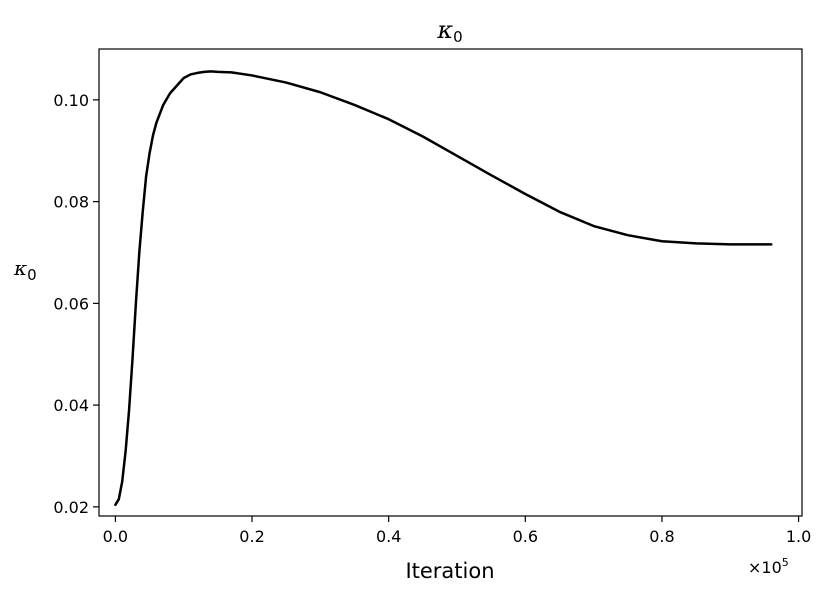 Image resolution: width=830 pixels, height=599 pixels. I want to click on y-tick-label: 0.10, so click(71, 100).